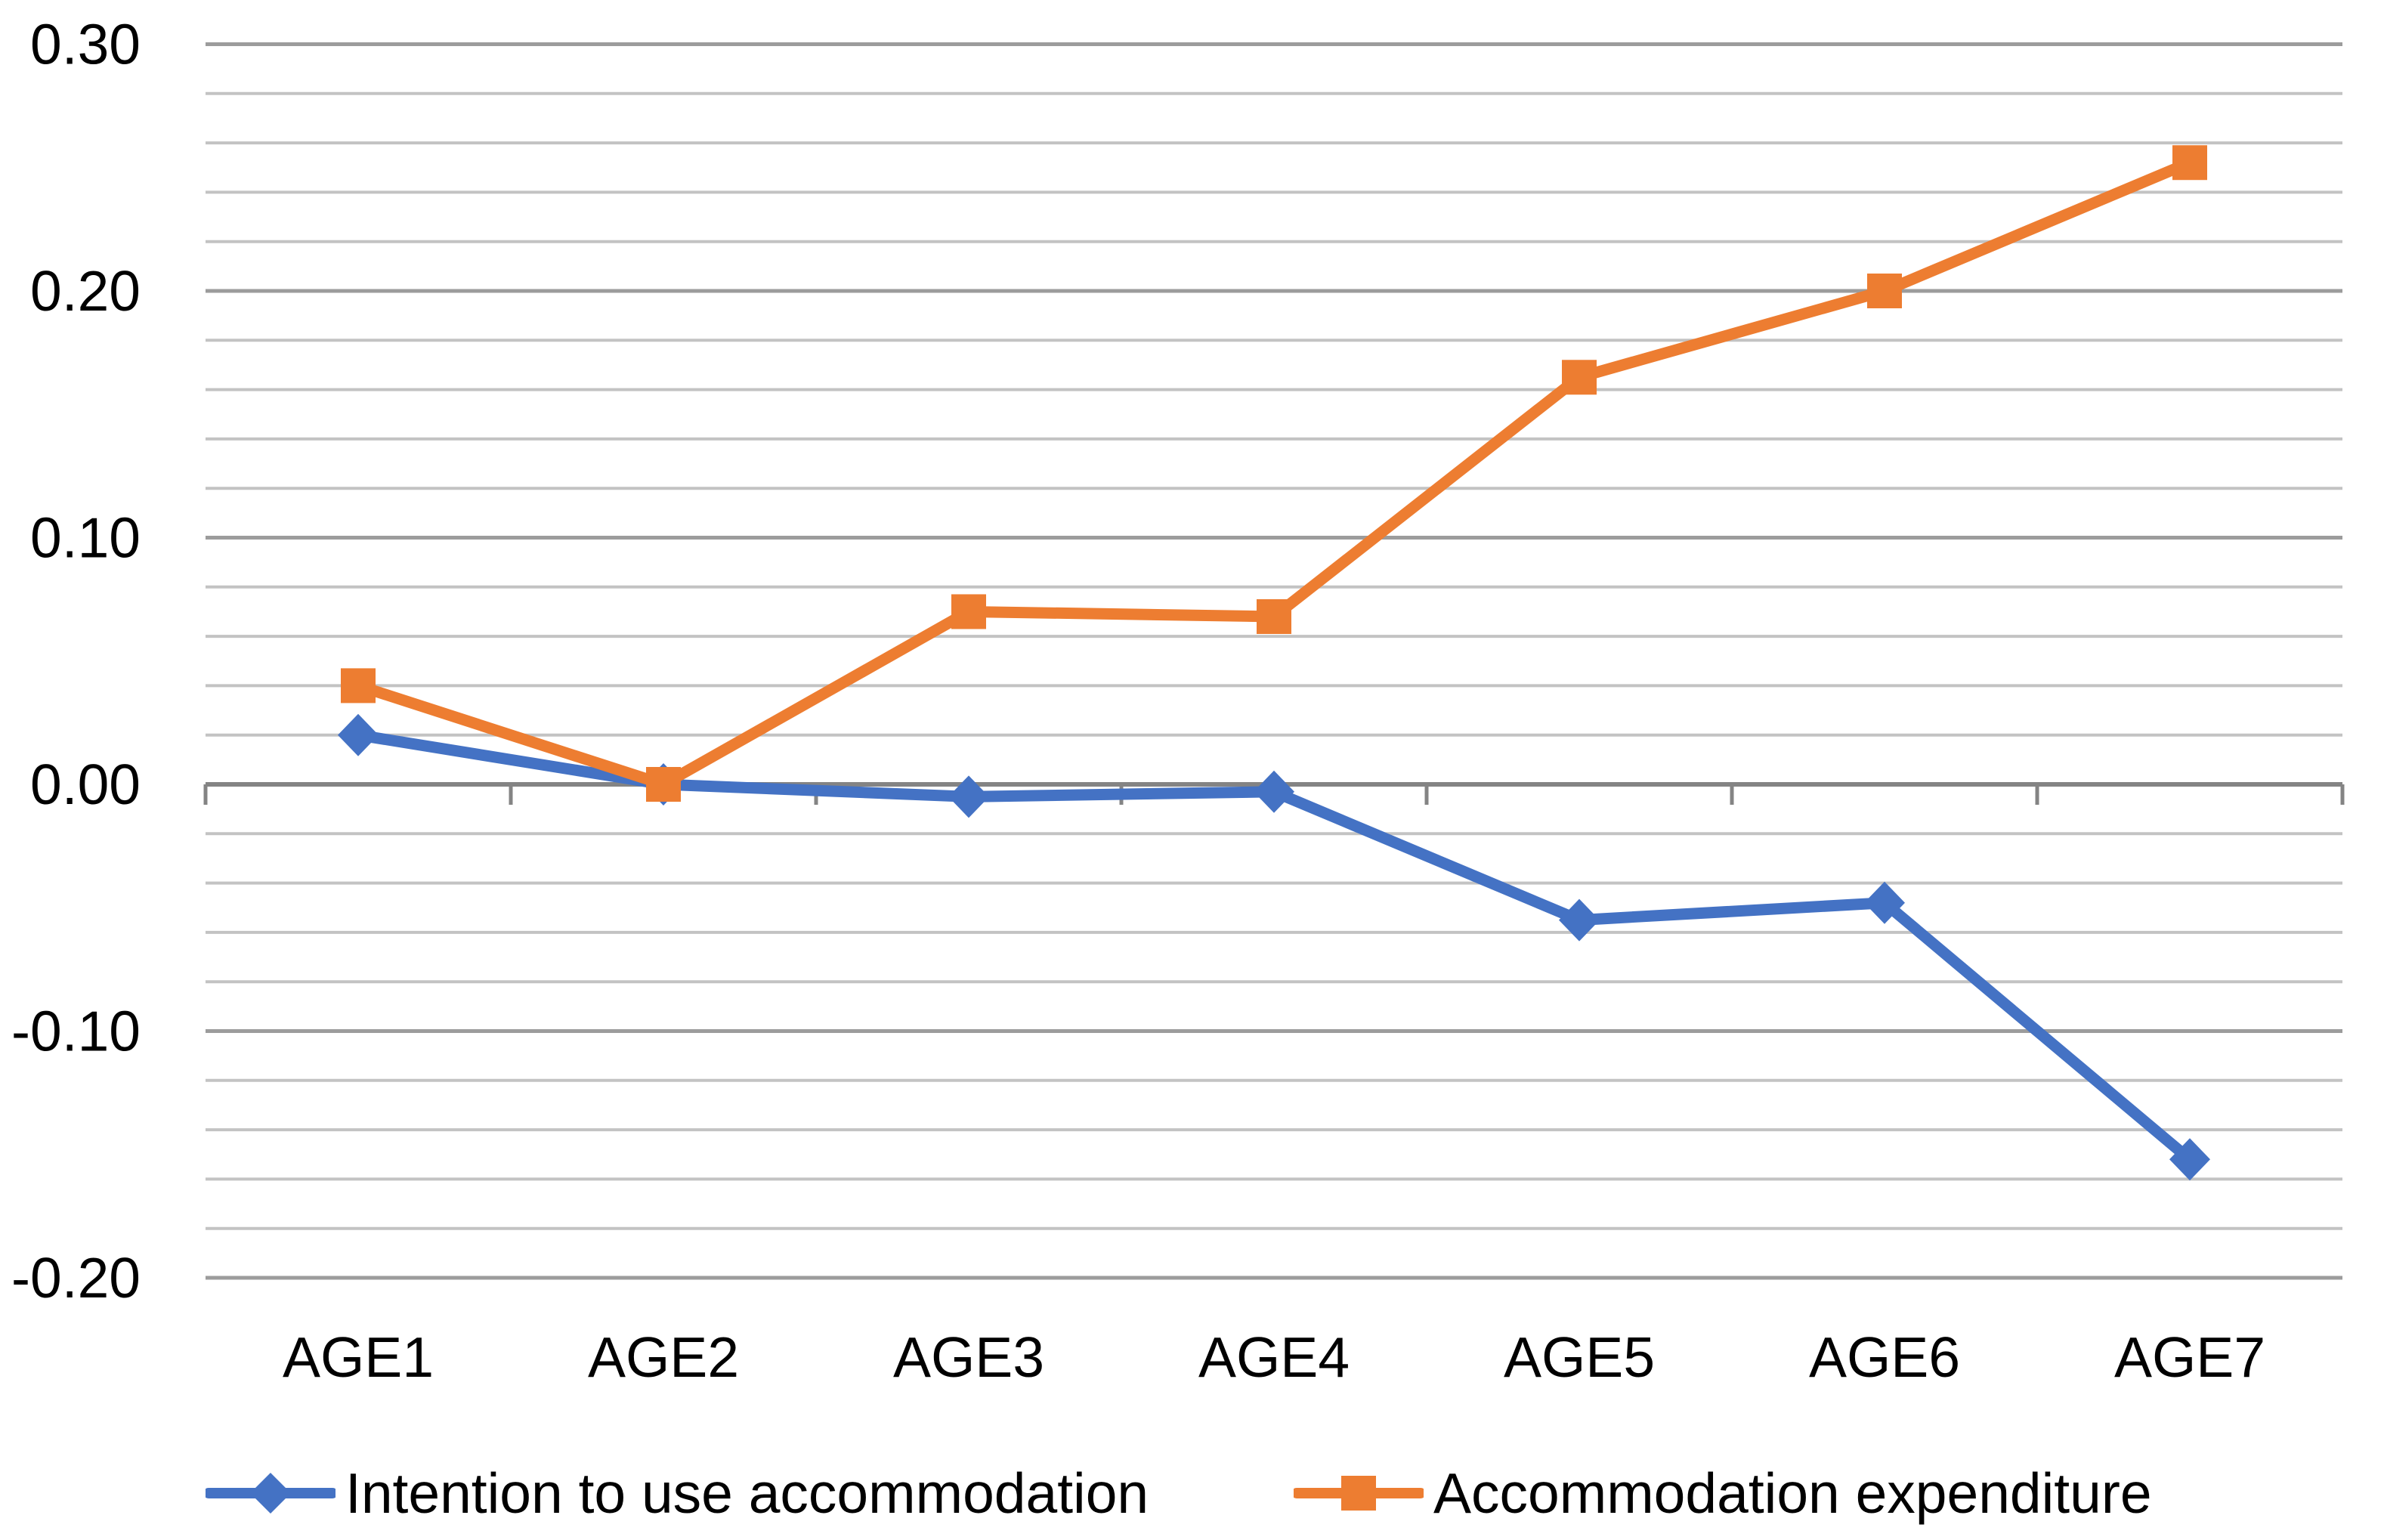 Image resolution: width=2384 pixels, height=1540 pixels. What do you see at coordinates (85, 44) in the screenshot?
I see `y-axis-label: 0.30` at bounding box center [85, 44].